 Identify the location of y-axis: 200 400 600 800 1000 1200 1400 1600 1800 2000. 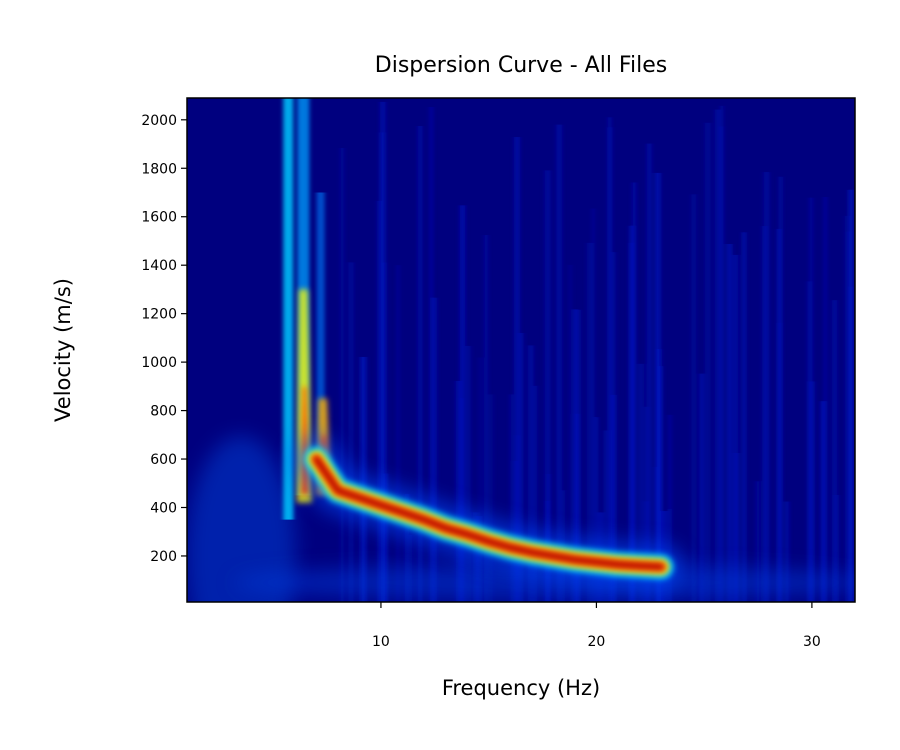
(164, 339).